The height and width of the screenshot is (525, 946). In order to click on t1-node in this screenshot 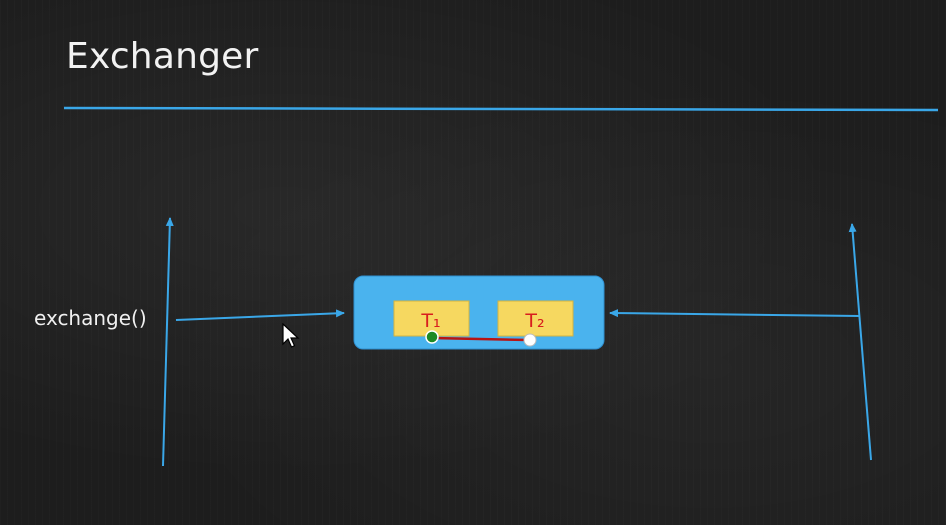, I will do `click(432, 337)`.